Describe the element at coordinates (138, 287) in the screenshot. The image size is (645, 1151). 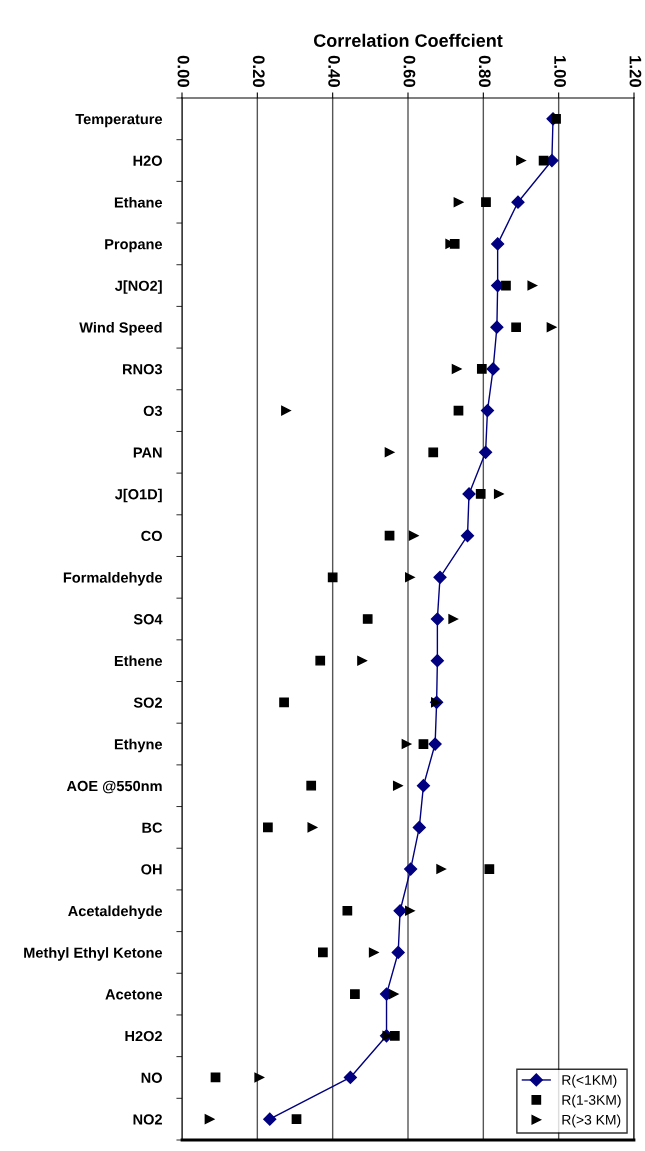
I see `y-tick-label: J[NO2]` at that location.